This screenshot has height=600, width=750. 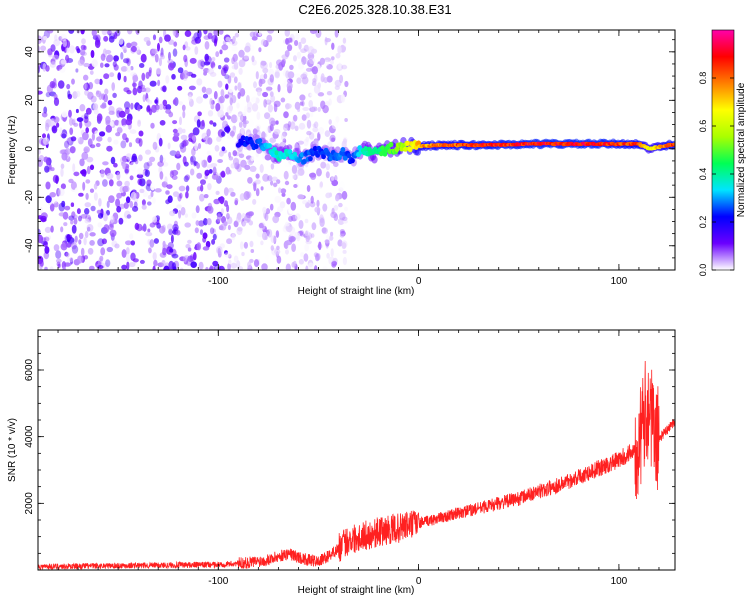 What do you see at coordinates (703, 270) in the screenshot?
I see `colorbar-tick-label: 0.0` at bounding box center [703, 270].